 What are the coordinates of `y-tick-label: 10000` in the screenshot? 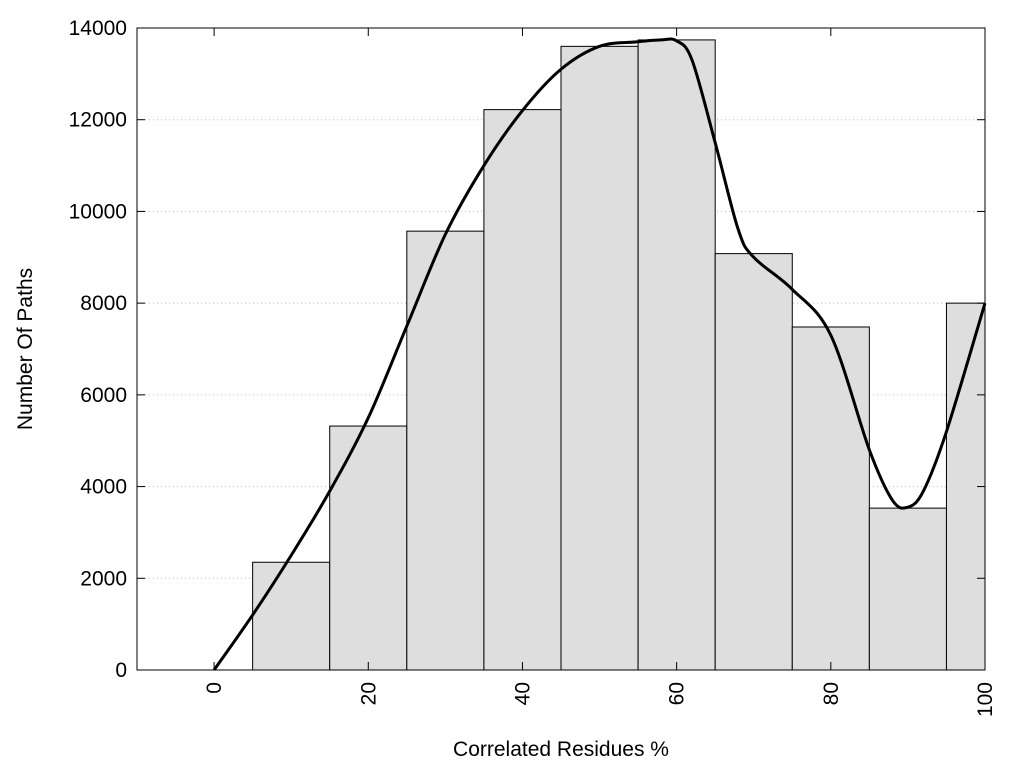 It's located at (98, 211).